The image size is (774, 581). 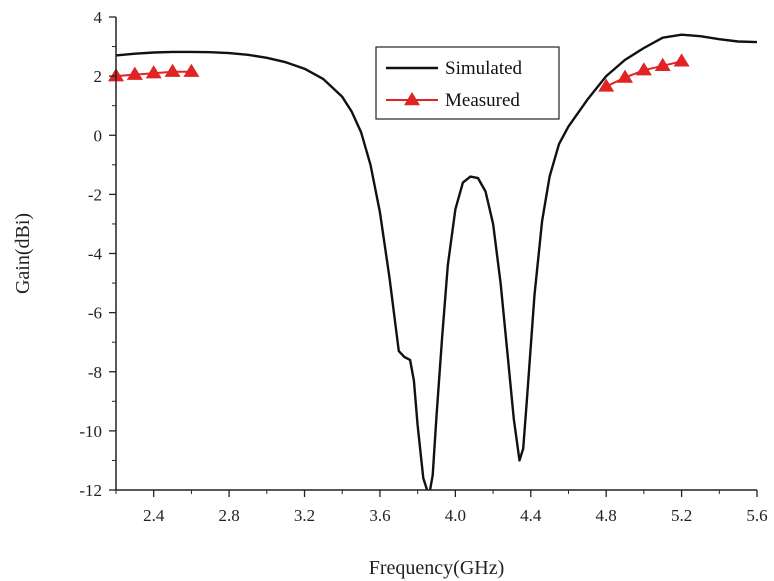 I want to click on y-tick-label: -10, so click(x=90, y=431).